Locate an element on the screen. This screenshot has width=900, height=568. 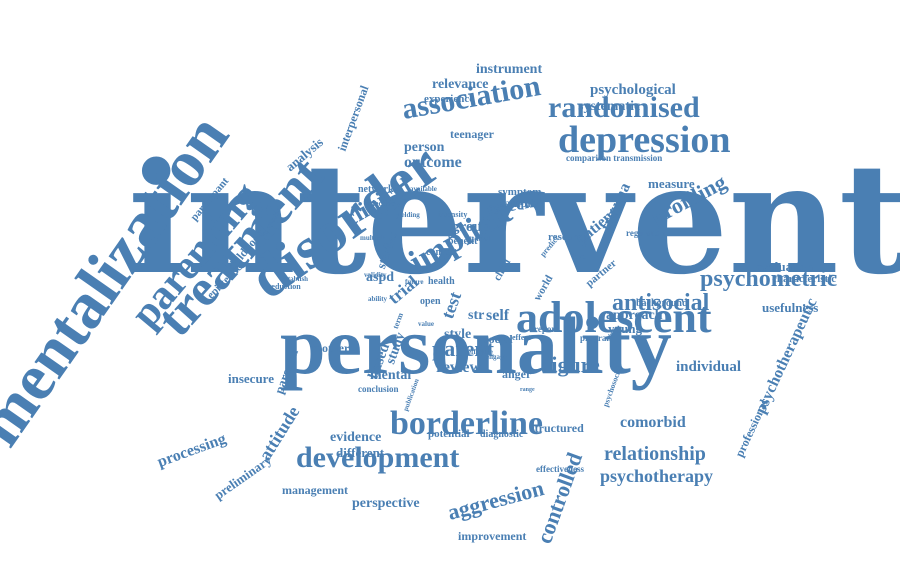
cloud-word: available is located at coordinates (423, 189).